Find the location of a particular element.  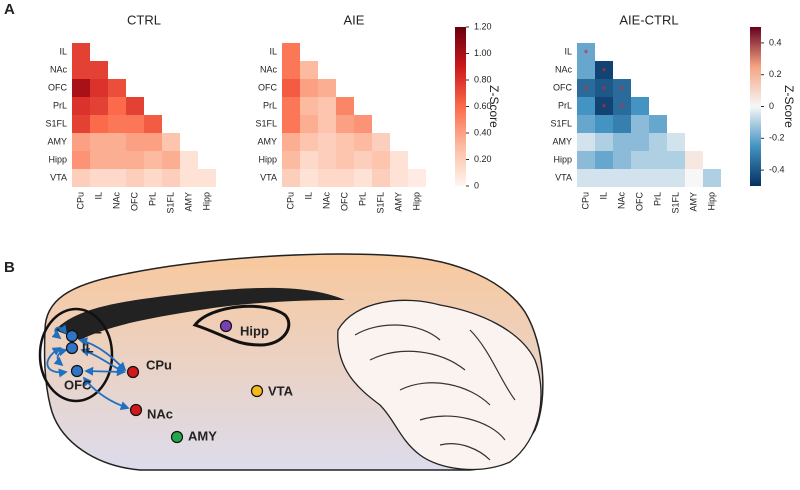

brain-region-label: CPu is located at coordinates (159, 364).